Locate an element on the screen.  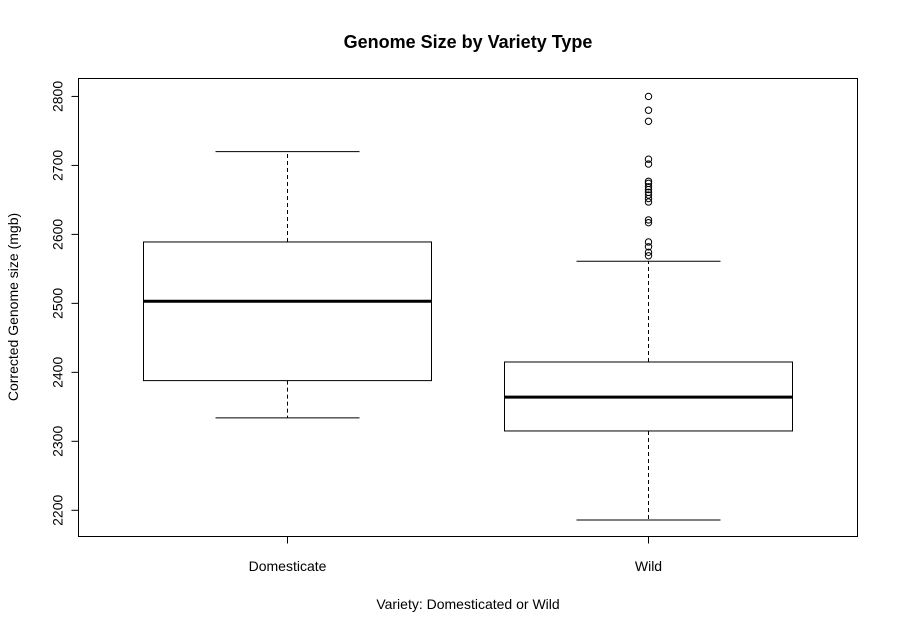
y-tick-label: 2300 is located at coordinates (58, 441).